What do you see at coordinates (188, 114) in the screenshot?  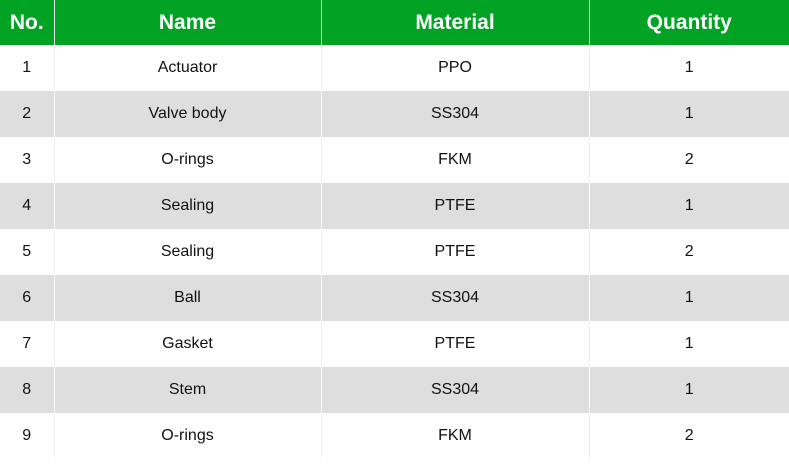 I see `cell-name: Valve body` at bounding box center [188, 114].